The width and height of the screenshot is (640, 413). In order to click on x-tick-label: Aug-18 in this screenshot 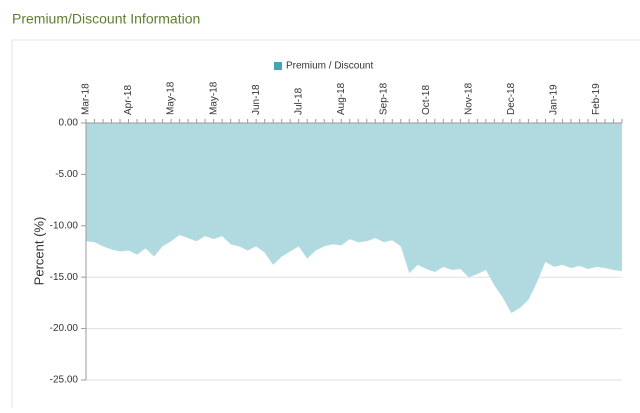, I will do `click(341, 98)`.